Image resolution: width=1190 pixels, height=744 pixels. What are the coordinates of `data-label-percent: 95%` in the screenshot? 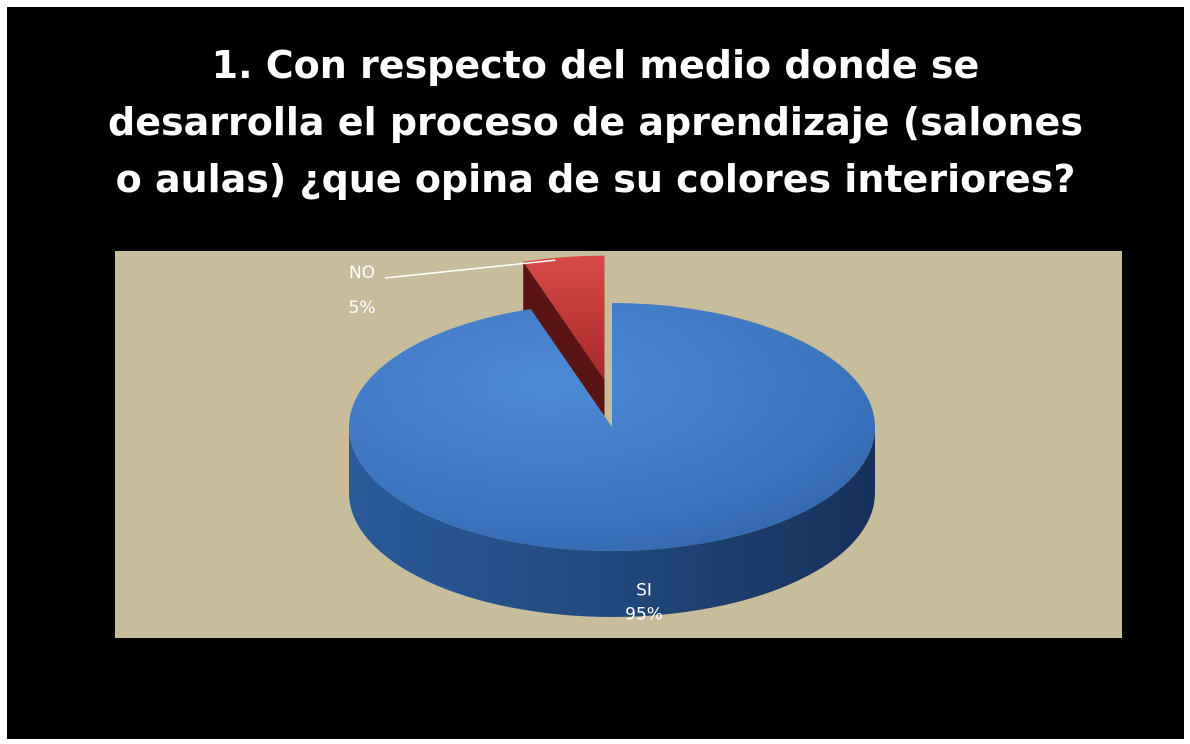 It's located at (644, 614).